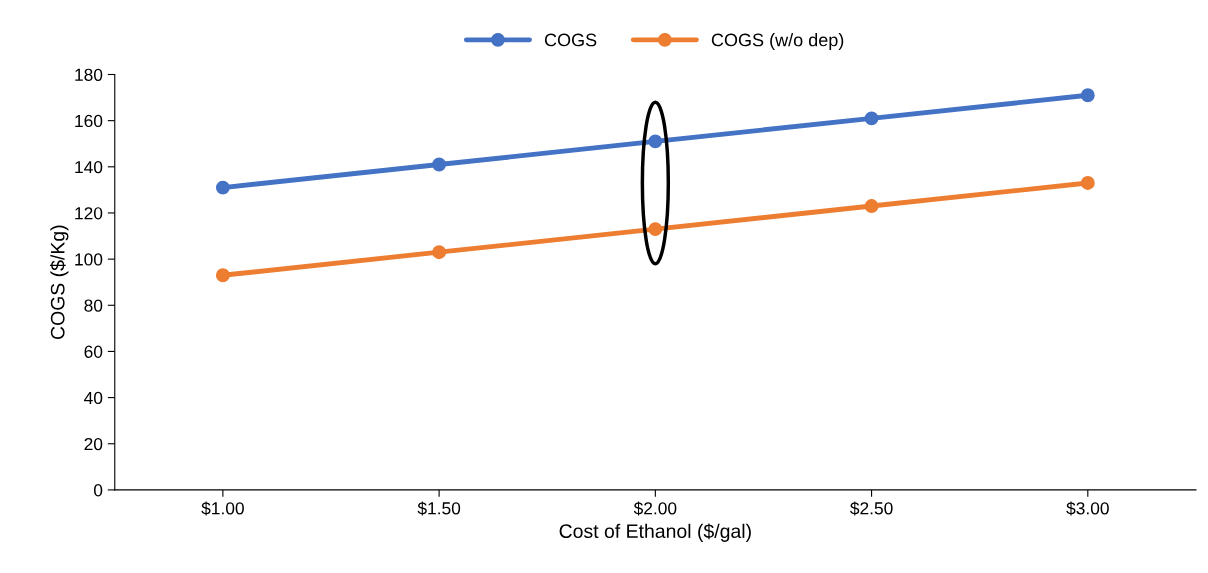  What do you see at coordinates (93, 351) in the screenshot?
I see `y-tick-label: 60` at bounding box center [93, 351].